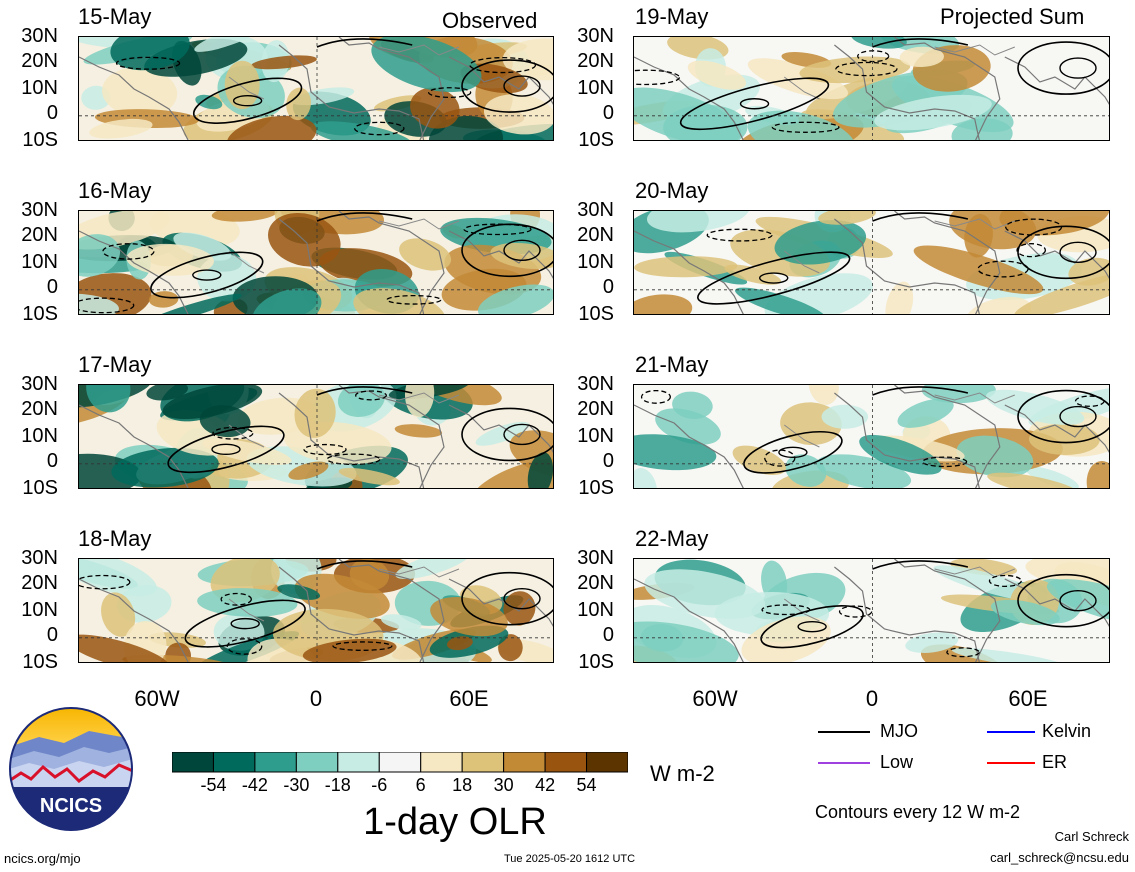  Describe the element at coordinates (71, 806) in the screenshot. I see `logo-text: NCICS` at that location.